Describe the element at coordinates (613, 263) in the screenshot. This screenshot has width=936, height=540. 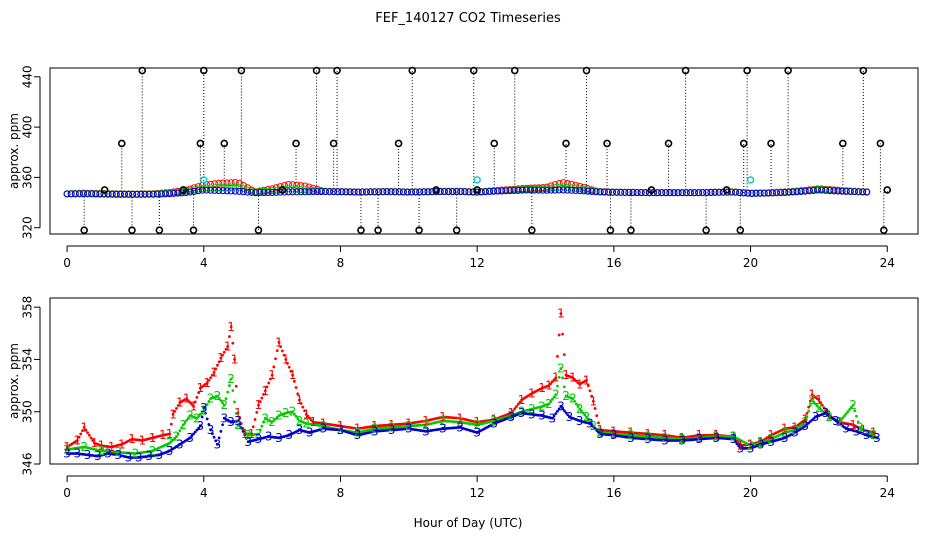
I see `top-x-tick-label: 16` at that location.